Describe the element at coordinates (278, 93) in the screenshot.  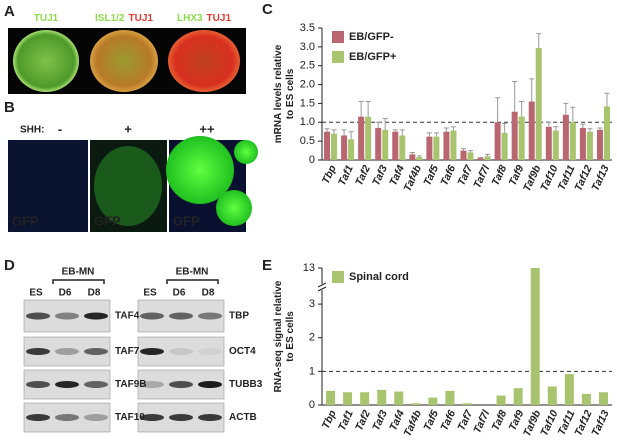
I see `y-label-line: mRNA levels relative` at that location.